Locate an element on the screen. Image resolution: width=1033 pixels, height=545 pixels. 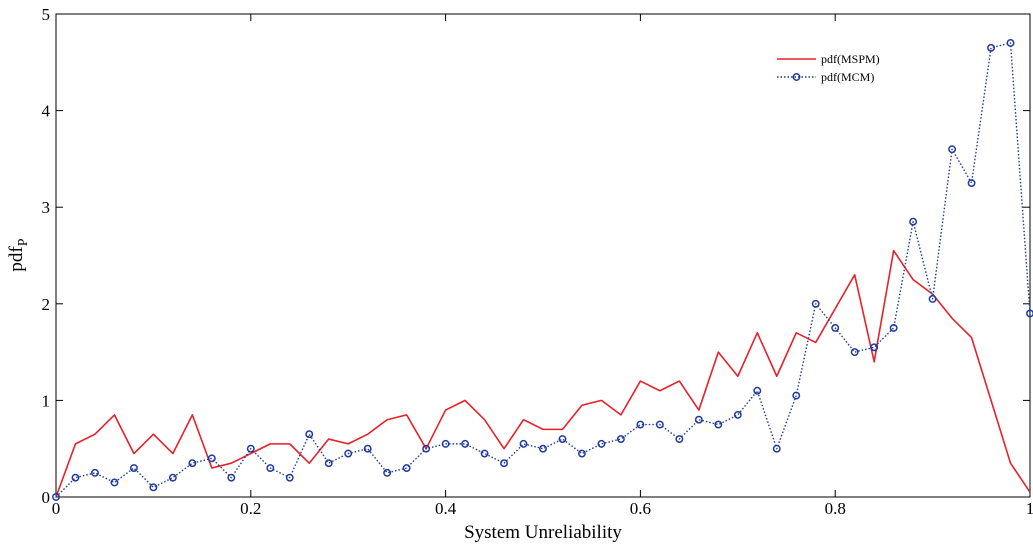
y-tick-label: 1 is located at coordinates (46, 400).